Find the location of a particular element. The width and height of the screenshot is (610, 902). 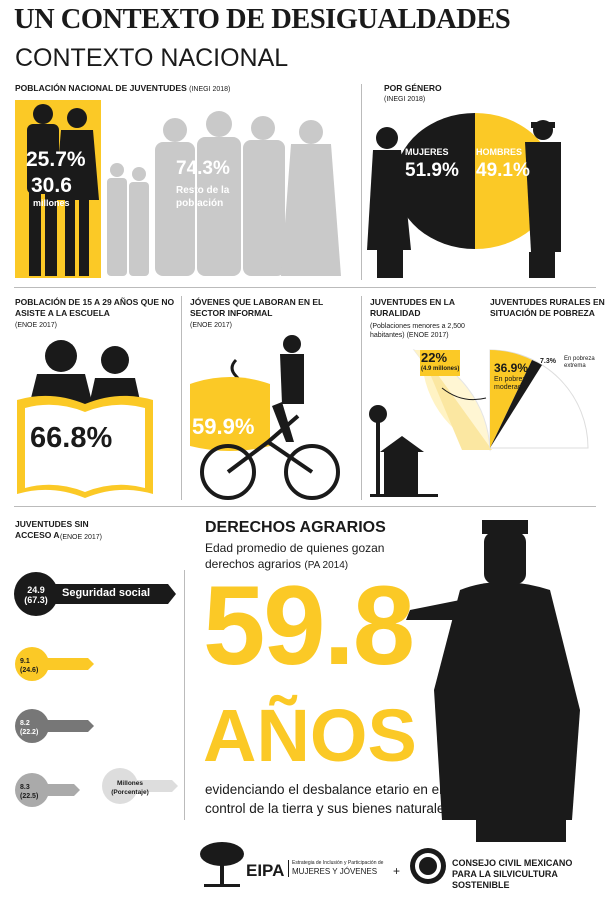

rest-percent: 74.3% is located at coordinates (203, 168).